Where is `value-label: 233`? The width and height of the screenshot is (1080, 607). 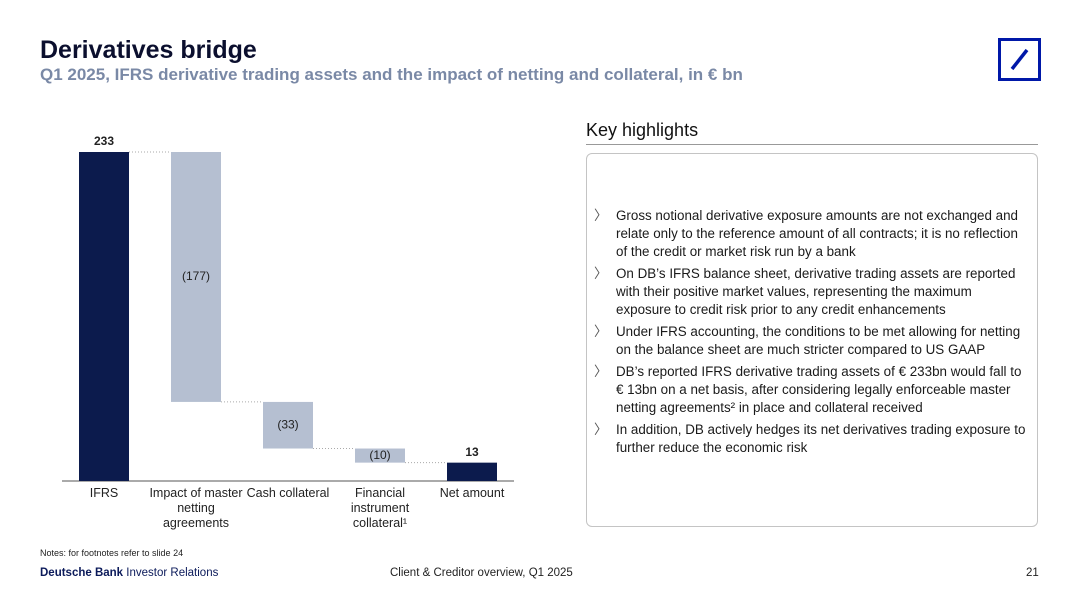
value-label: 233 is located at coordinates (104, 141).